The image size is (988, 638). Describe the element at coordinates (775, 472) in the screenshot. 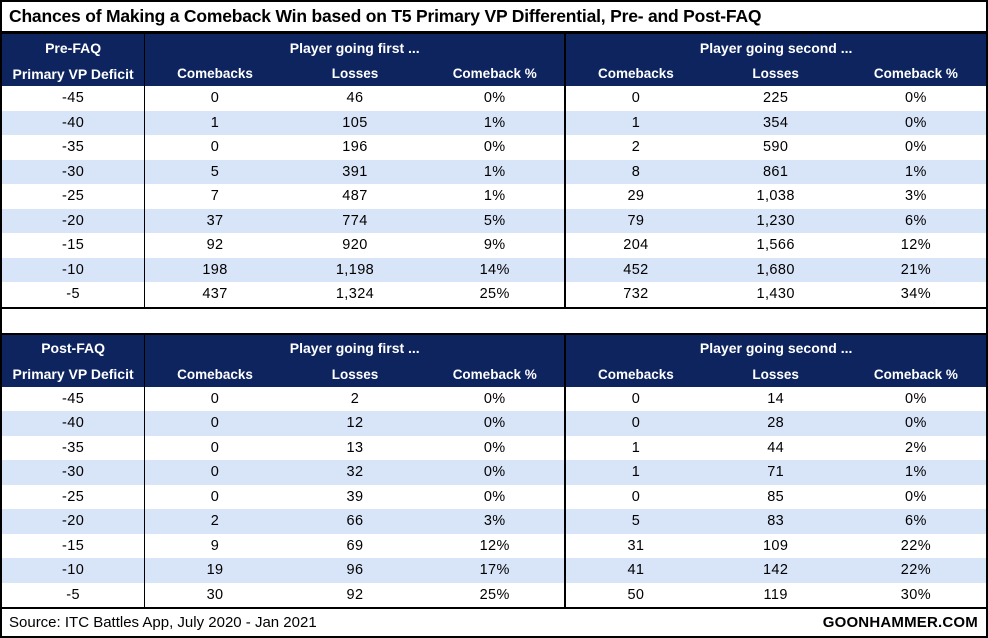

I see `value-cell: 71` at that location.